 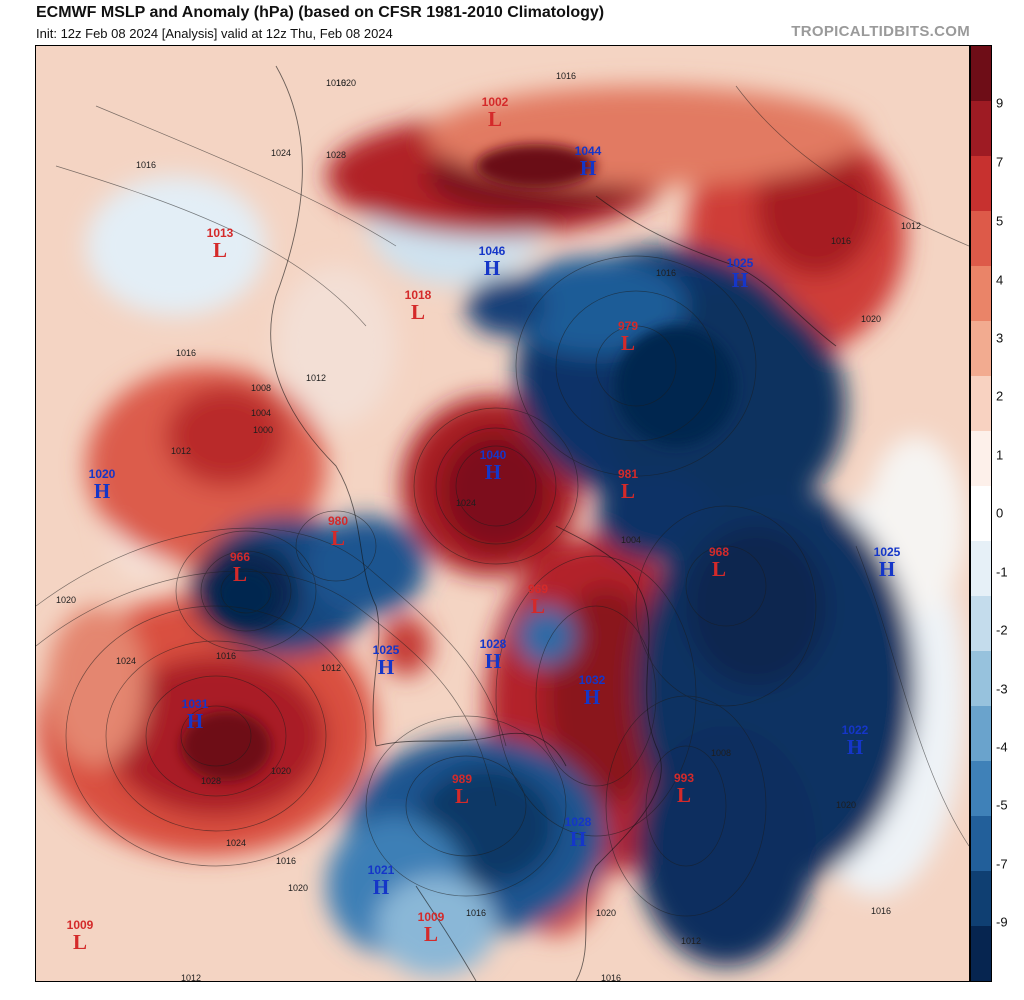 What do you see at coordinates (220, 244) in the screenshot?
I see `pressure-center-low: 1013 L` at bounding box center [220, 244].